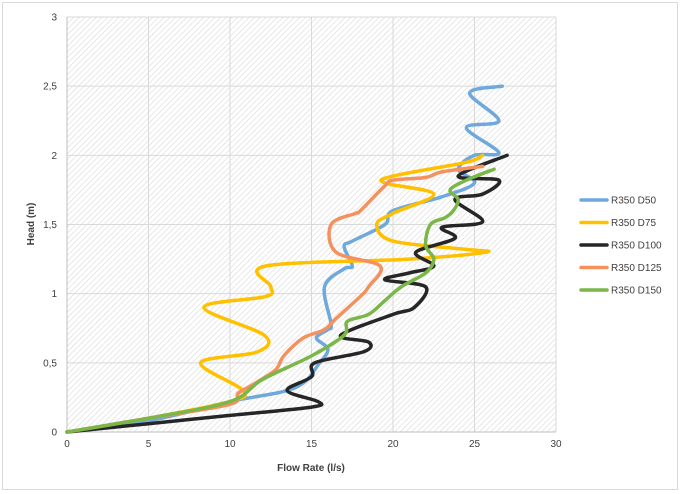 Image resolution: width=682 pixels, height=494 pixels. Describe the element at coordinates (311, 468) in the screenshot. I see `x-axis-title: Flow Rate (l/s)` at that location.